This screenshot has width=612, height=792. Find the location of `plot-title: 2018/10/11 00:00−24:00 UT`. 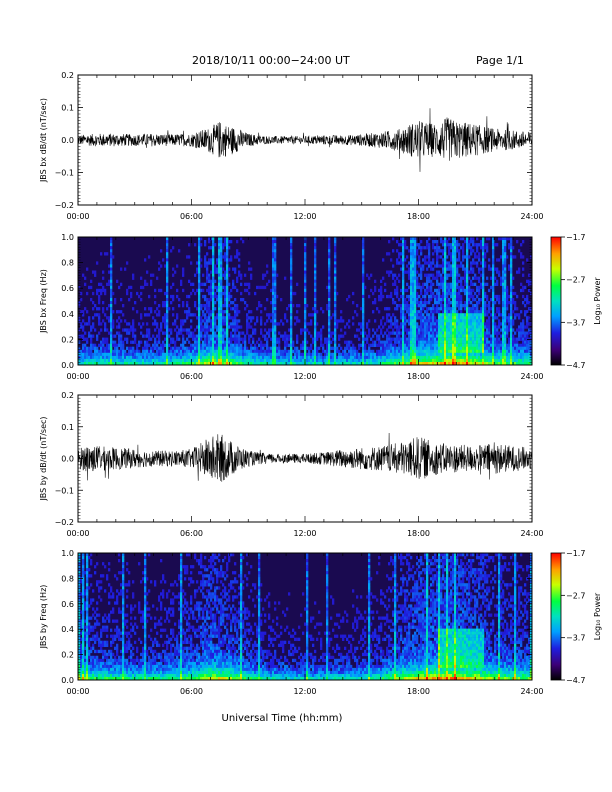

plot-title: 2018/10/11 00:00−24:00 UT is located at coordinates (271, 60).